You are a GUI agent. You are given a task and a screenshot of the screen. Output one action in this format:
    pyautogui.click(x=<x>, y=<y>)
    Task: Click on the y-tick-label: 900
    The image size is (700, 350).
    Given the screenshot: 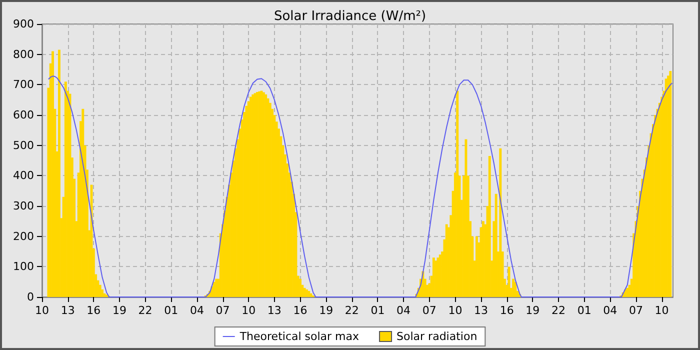 What is the action you would take?
    pyautogui.click(x=23, y=24)
    